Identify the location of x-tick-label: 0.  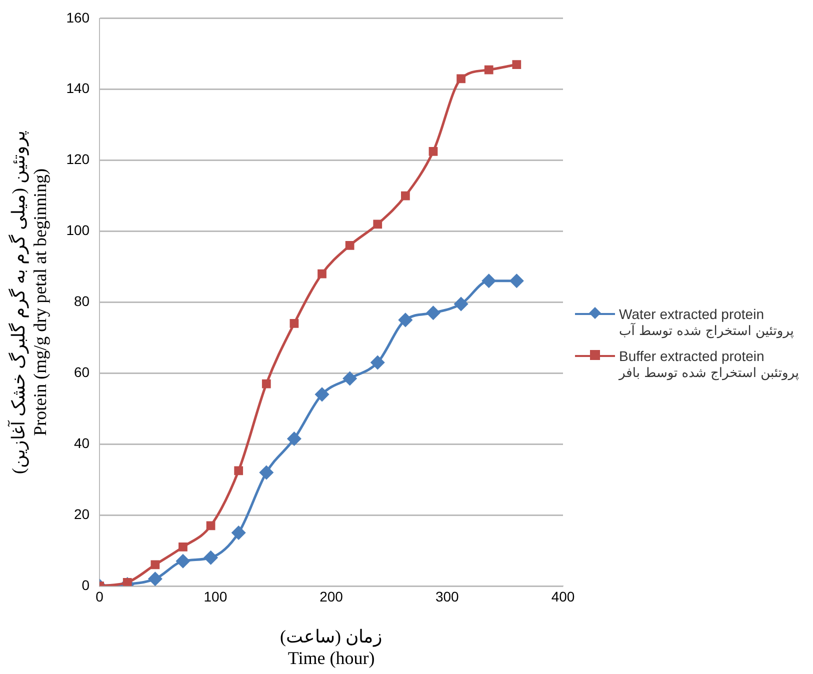
(100, 596).